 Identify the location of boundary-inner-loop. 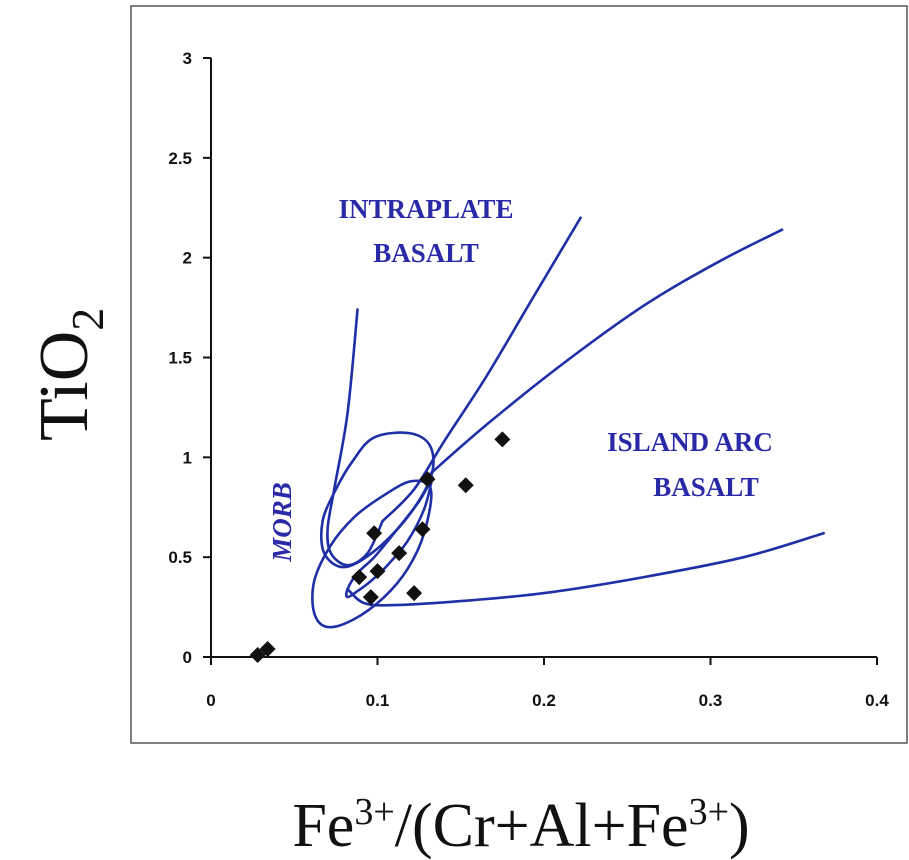
(389, 537).